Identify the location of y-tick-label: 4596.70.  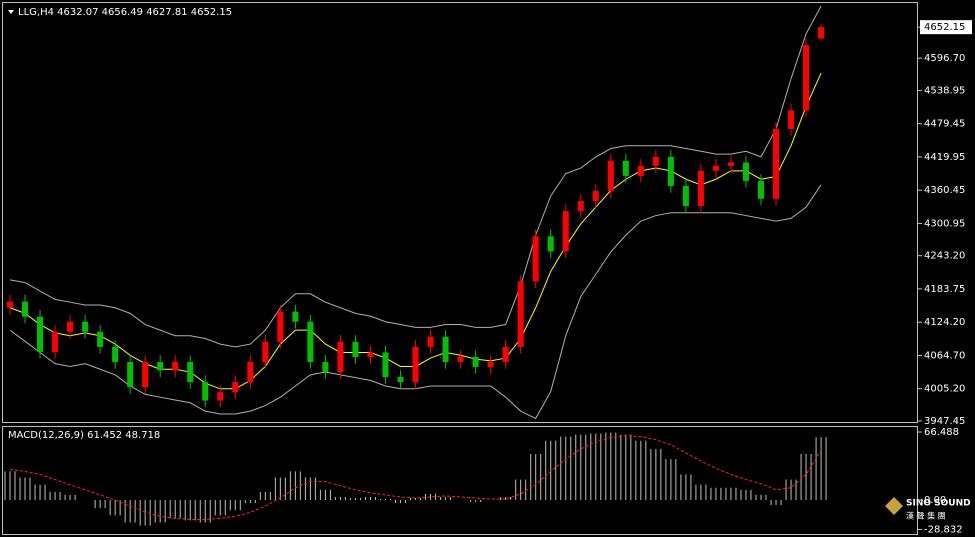
(944, 58).